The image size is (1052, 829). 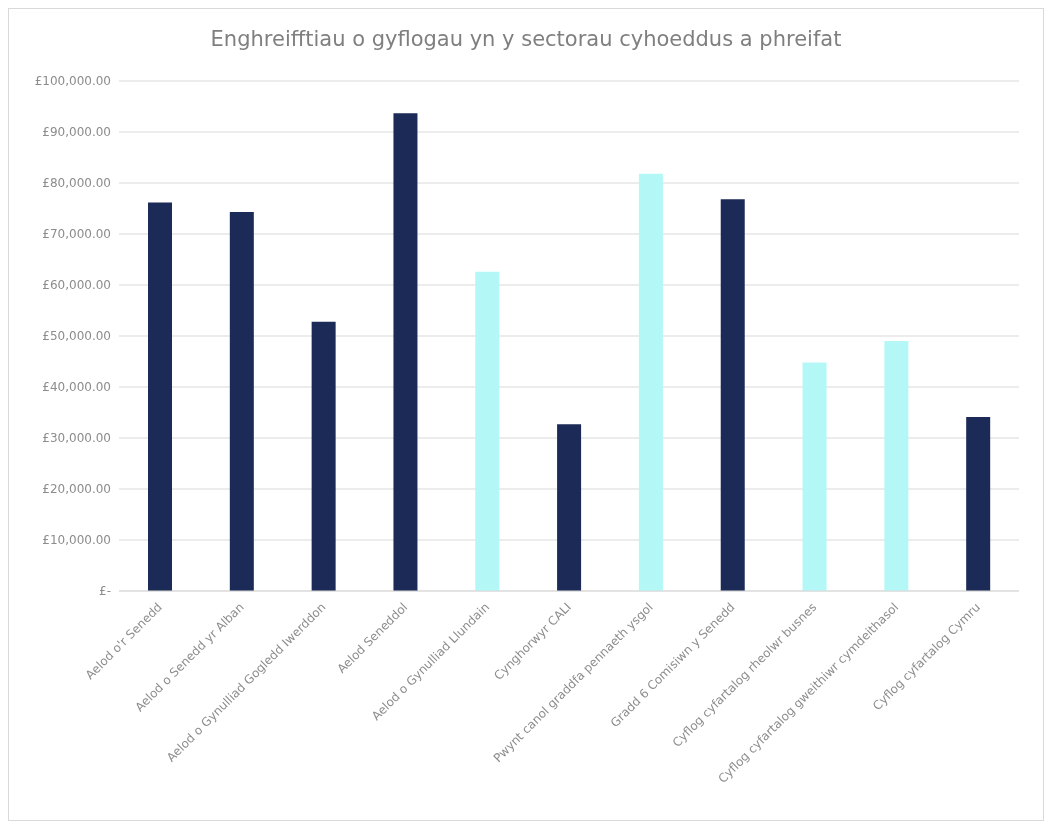 What do you see at coordinates (76, 285) in the screenshot?
I see `y-tick-label: £60,000.00` at bounding box center [76, 285].